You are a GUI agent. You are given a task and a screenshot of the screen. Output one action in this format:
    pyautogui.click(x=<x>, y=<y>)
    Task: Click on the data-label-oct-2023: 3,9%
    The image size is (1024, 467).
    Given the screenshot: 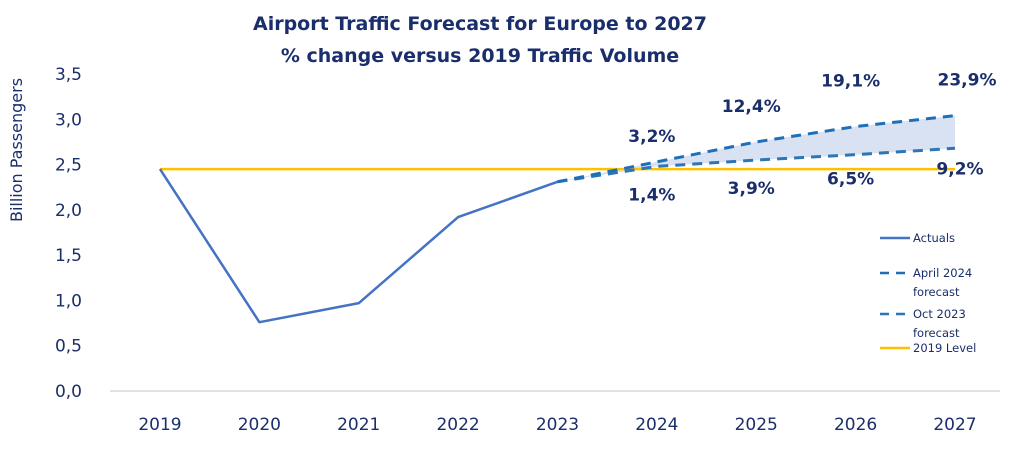 What is the action you would take?
    pyautogui.click(x=751, y=189)
    